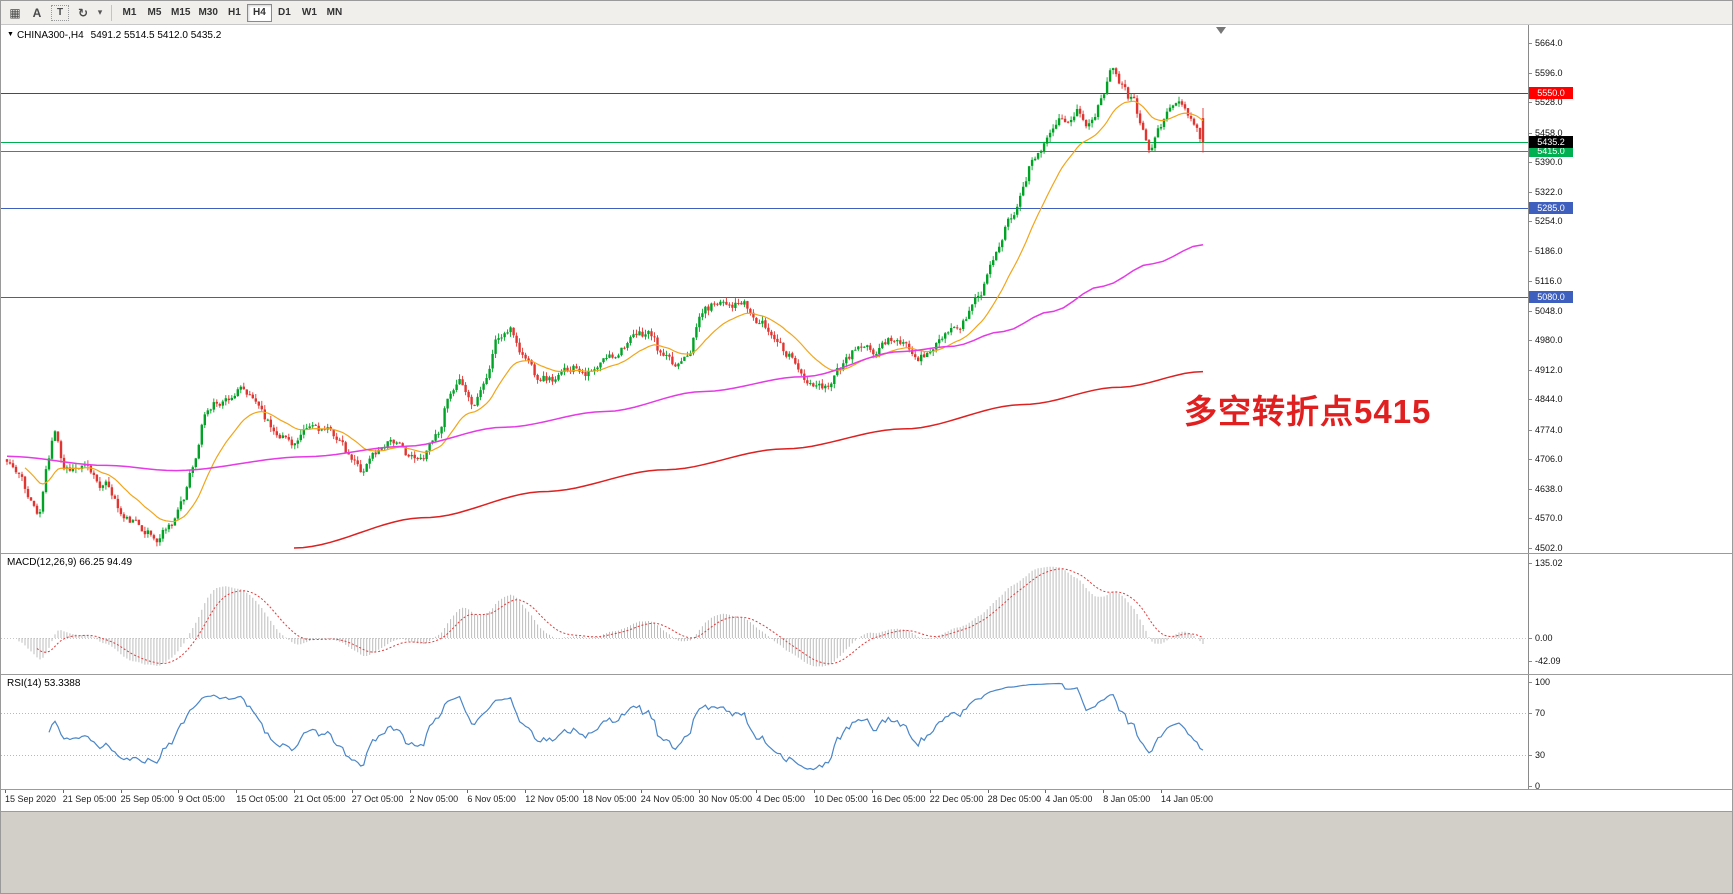 The image size is (1733, 894). Describe the element at coordinates (284, 12) in the screenshot. I see `timeframe-button-d1: D1` at that location.